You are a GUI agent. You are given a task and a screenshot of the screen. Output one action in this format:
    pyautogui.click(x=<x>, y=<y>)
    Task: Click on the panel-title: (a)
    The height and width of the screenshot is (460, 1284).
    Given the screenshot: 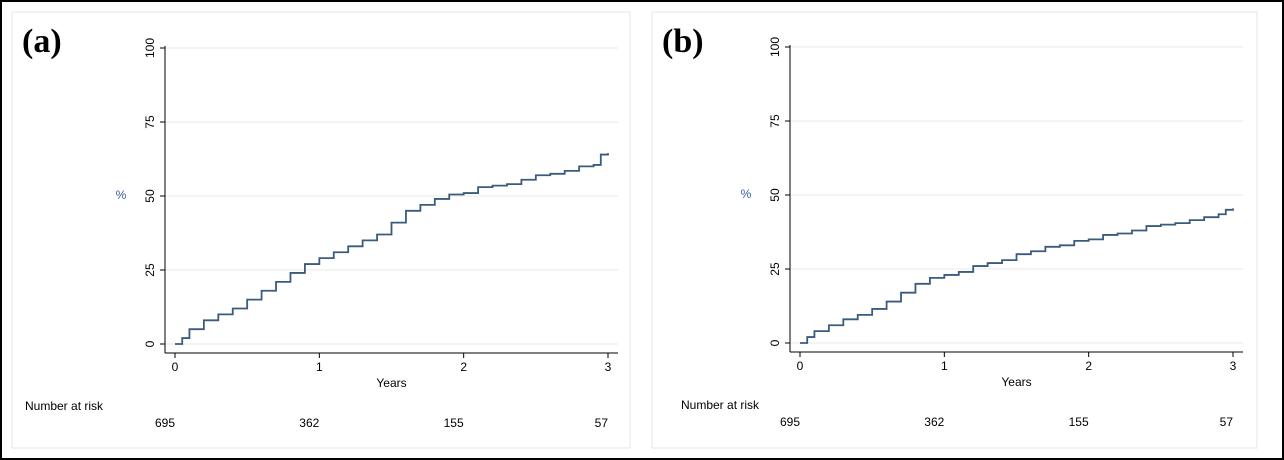 What is the action you would take?
    pyautogui.click(x=42, y=41)
    